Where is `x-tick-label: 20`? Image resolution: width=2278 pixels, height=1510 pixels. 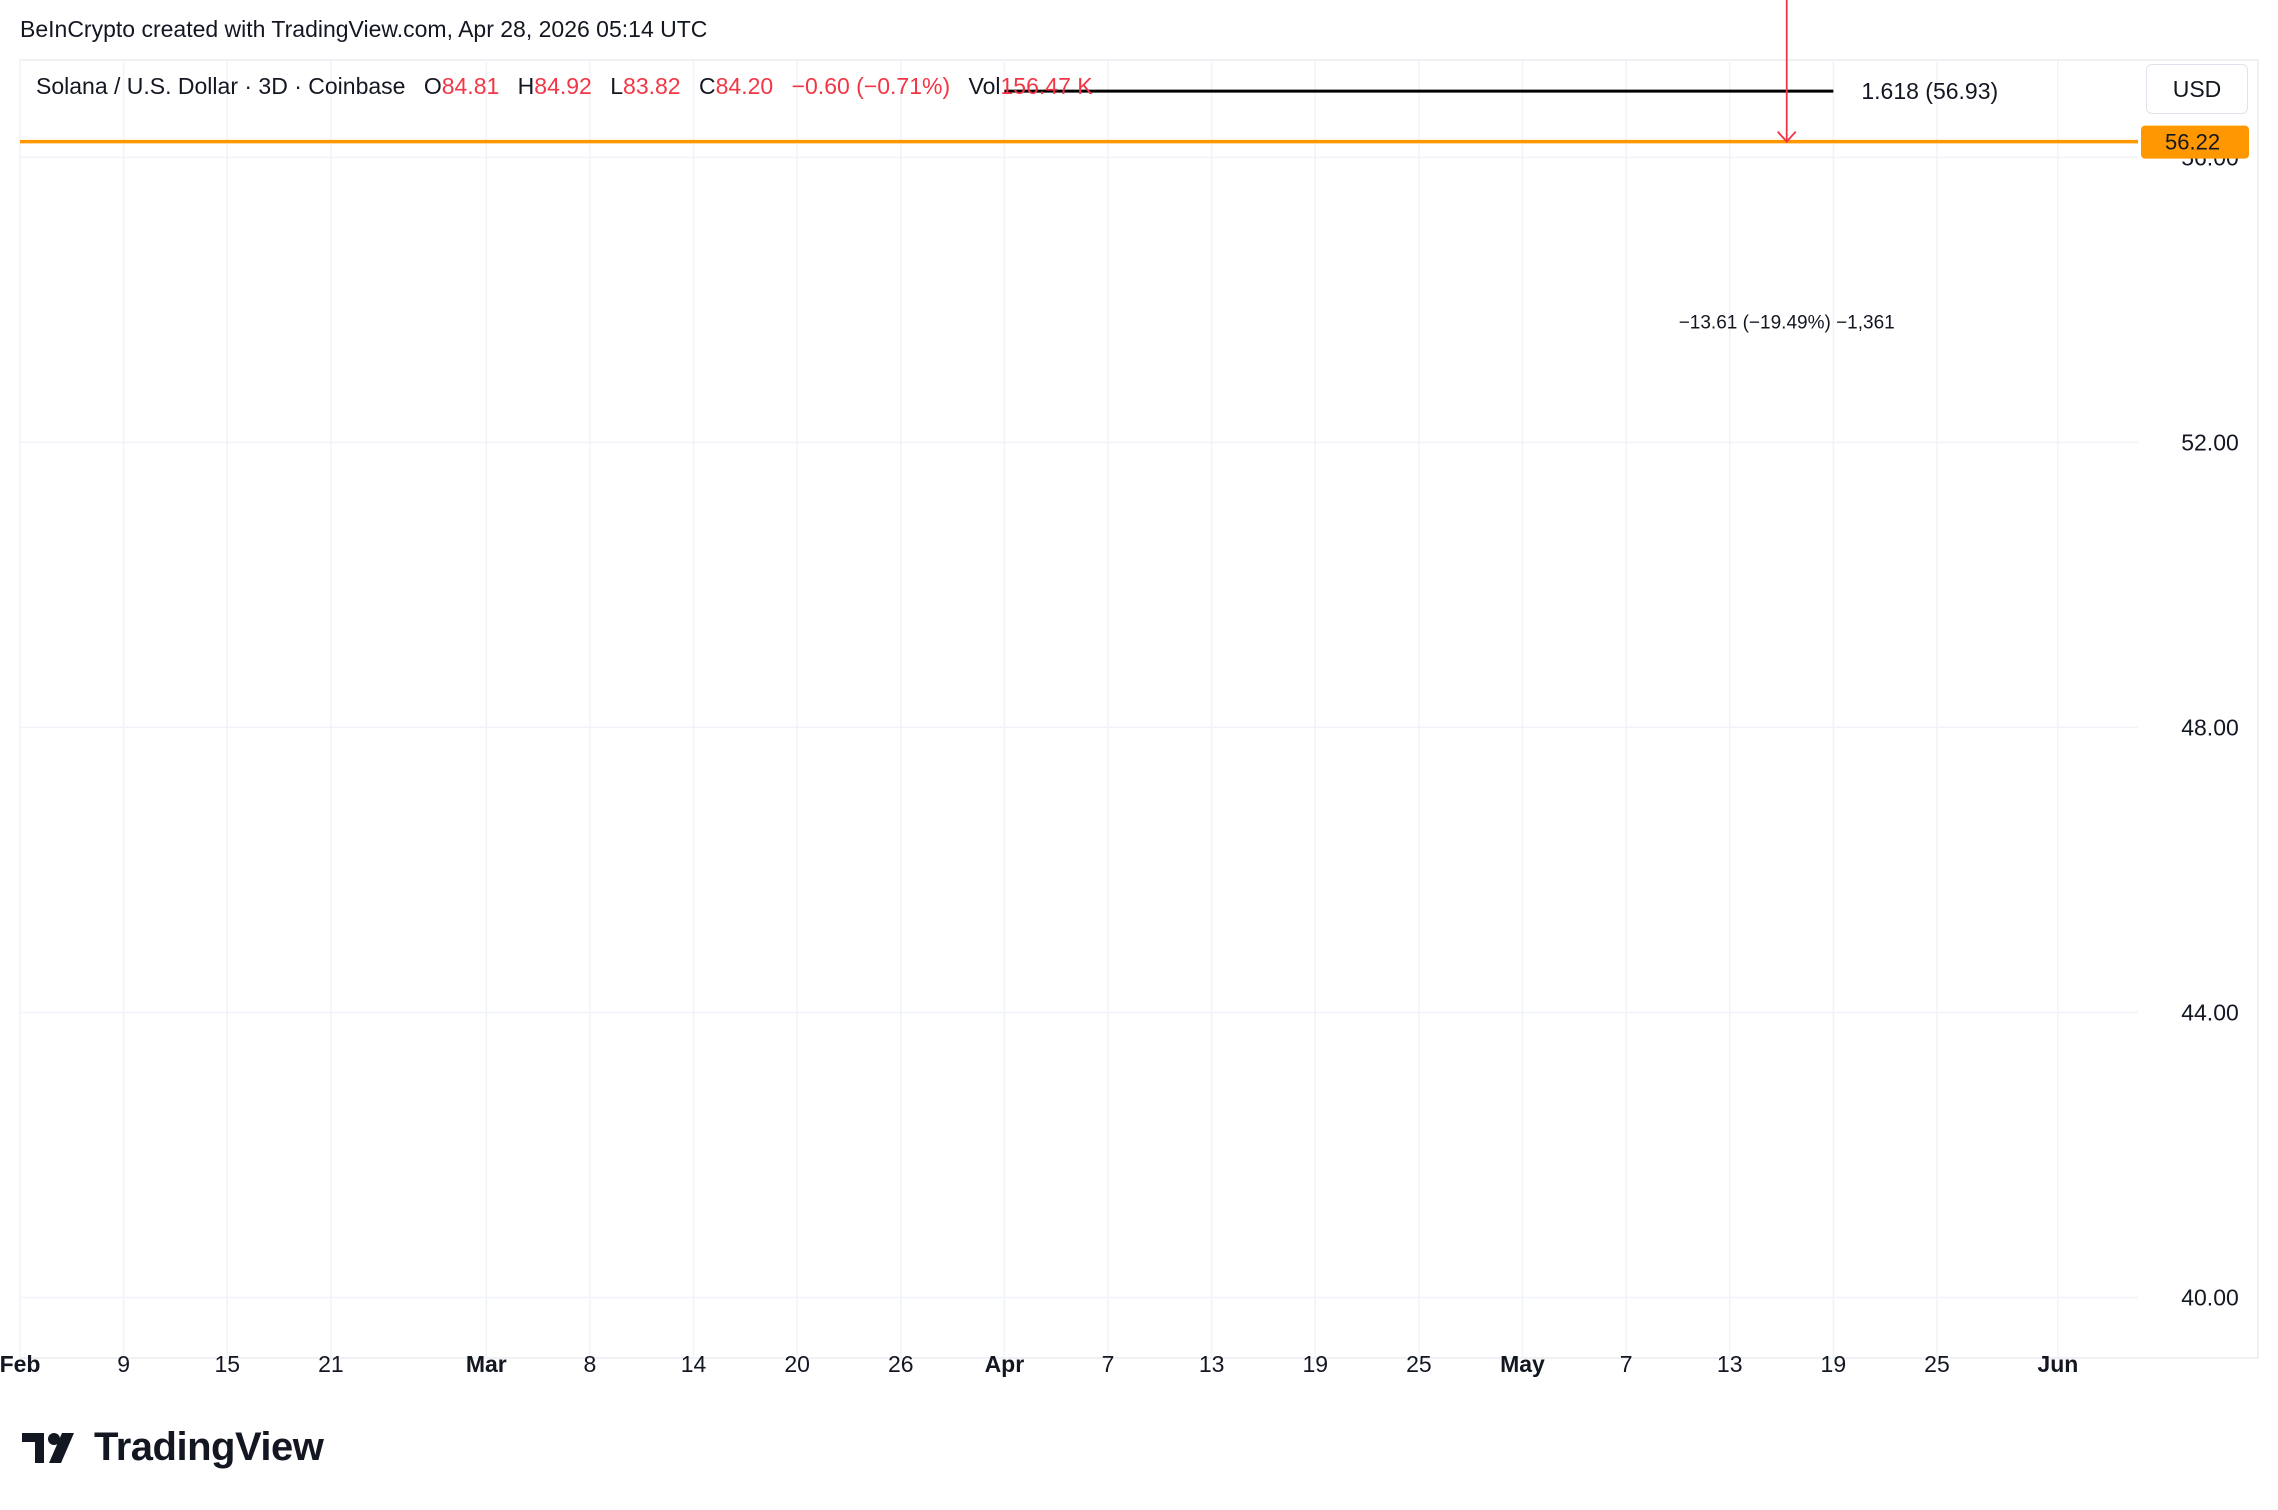
x-tick-label: 20 is located at coordinates (797, 1364).